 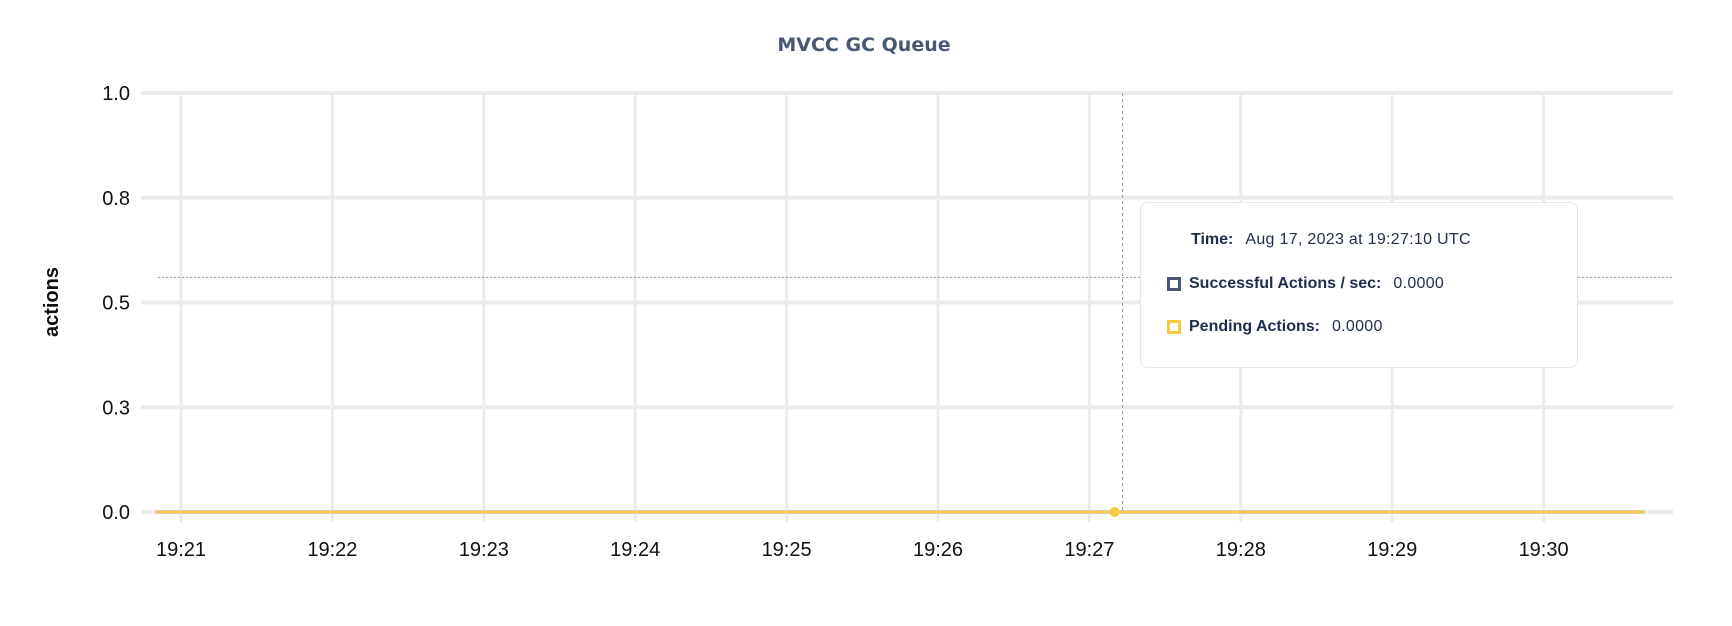 I want to click on tooltip-series-row: Pending Actions: 0.0000, so click(x=1275, y=327).